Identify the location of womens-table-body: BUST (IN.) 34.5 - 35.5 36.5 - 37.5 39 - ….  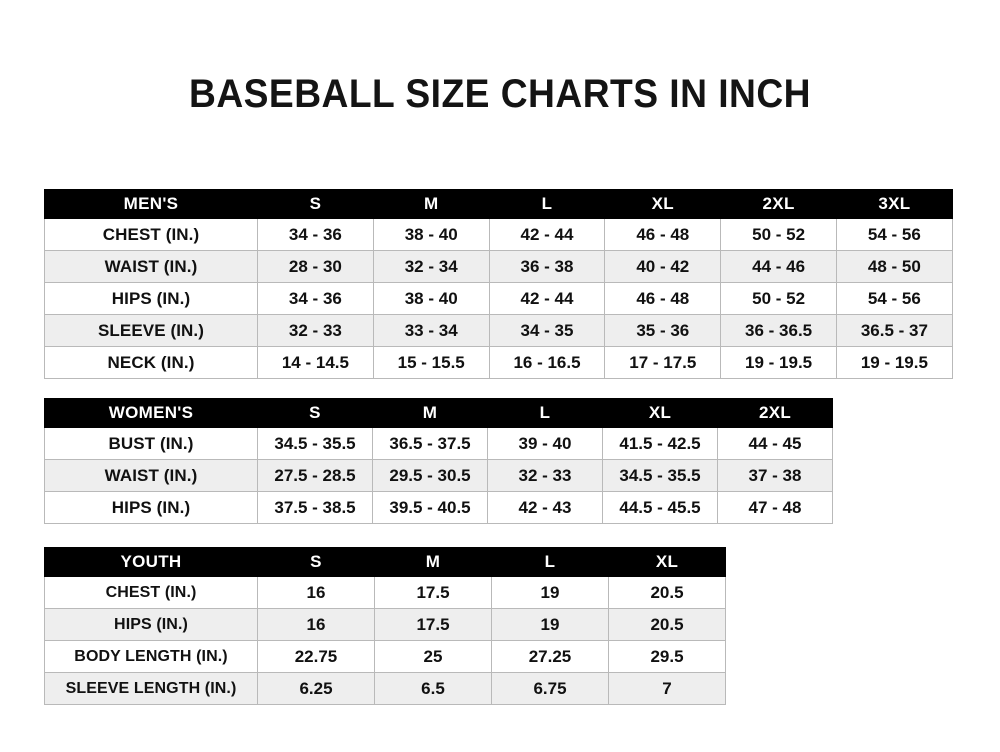
(438, 475).